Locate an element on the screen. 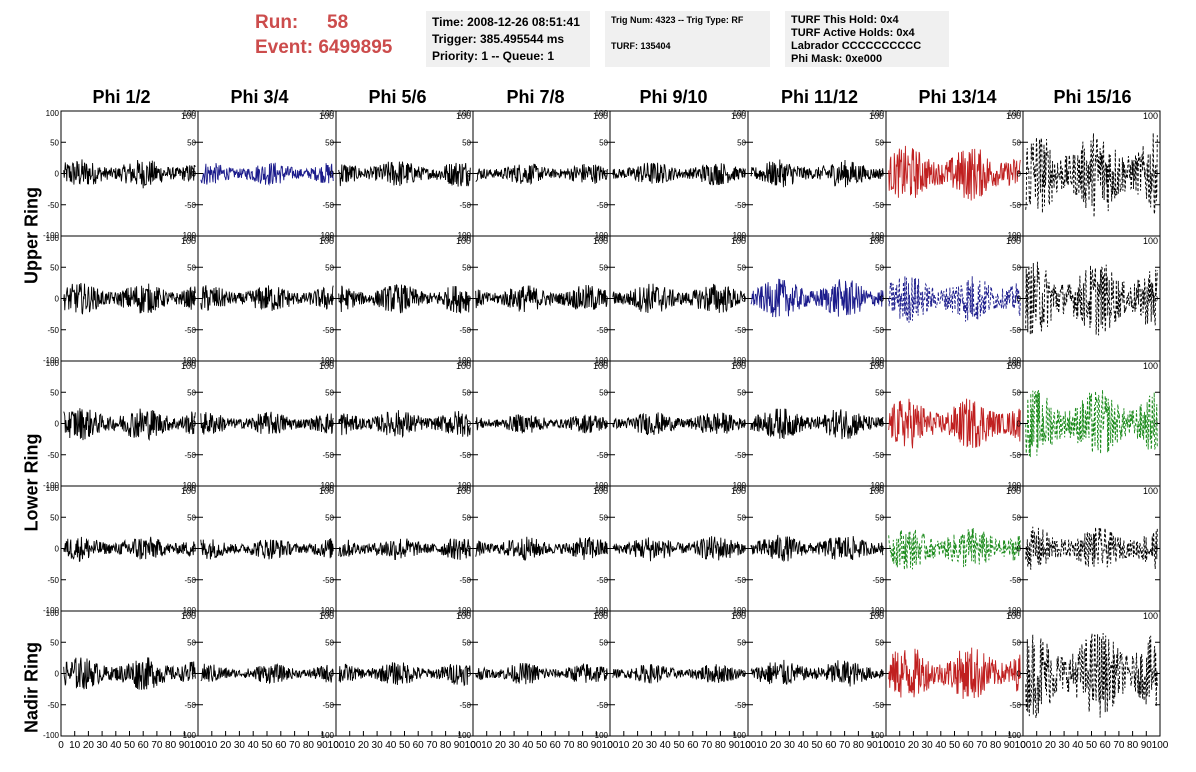 The width and height of the screenshot is (1196, 772). x-tick-label-7-30: 30 is located at coordinates (1065, 745).